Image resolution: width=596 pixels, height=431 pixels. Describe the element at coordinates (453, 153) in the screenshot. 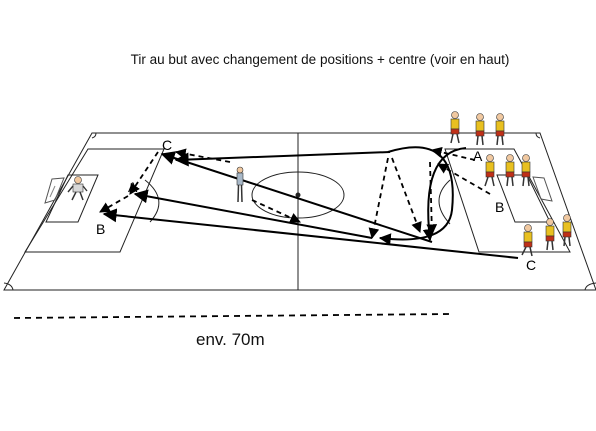

I see `dashed-right-a-to-top` at that location.